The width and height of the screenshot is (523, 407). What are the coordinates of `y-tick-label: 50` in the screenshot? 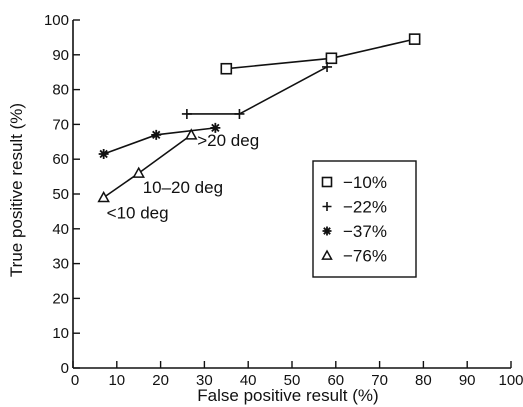 It's located at (60, 194).